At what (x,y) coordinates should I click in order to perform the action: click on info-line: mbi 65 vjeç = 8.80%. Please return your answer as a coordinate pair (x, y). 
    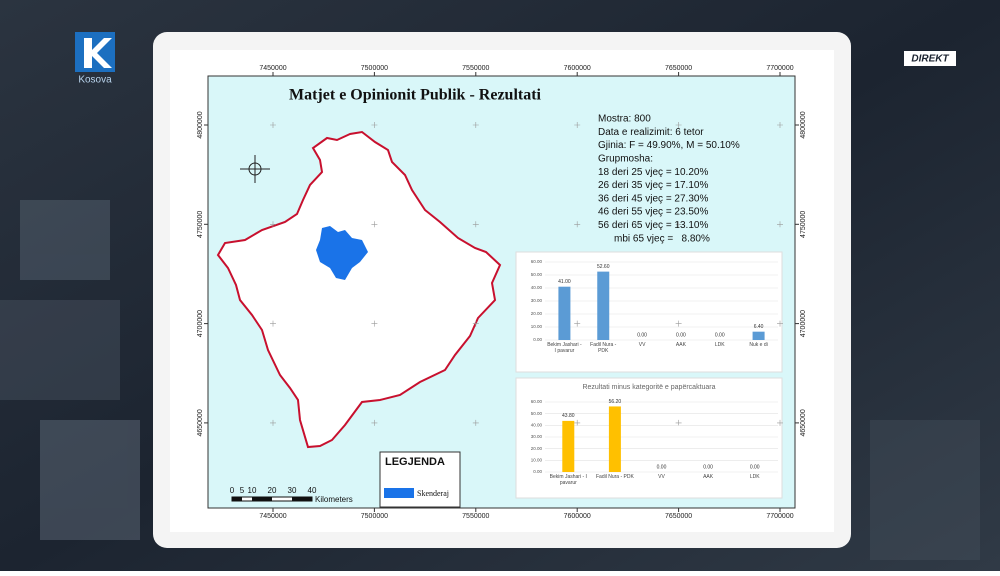
    Looking at the image, I should click on (662, 238).